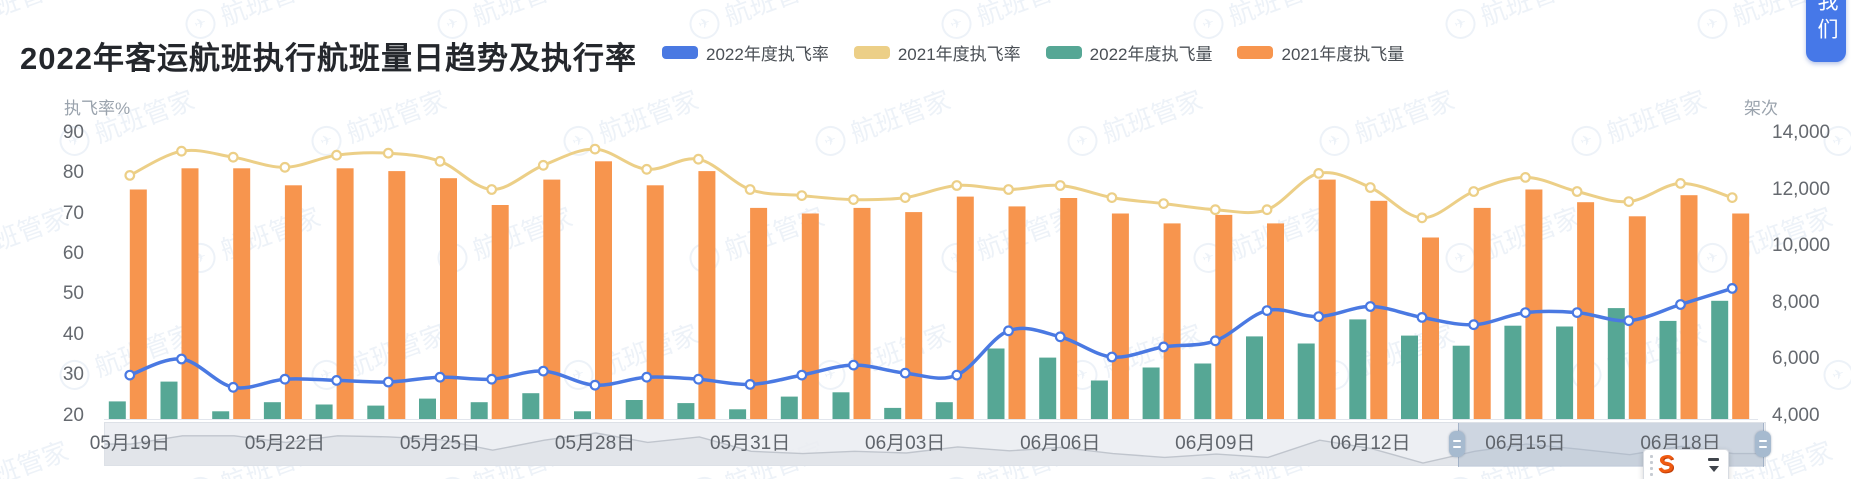 The height and width of the screenshot is (479, 1851). Describe the element at coordinates (73, 132) in the screenshot. I see `y-axis-left-tick: 90` at that location.